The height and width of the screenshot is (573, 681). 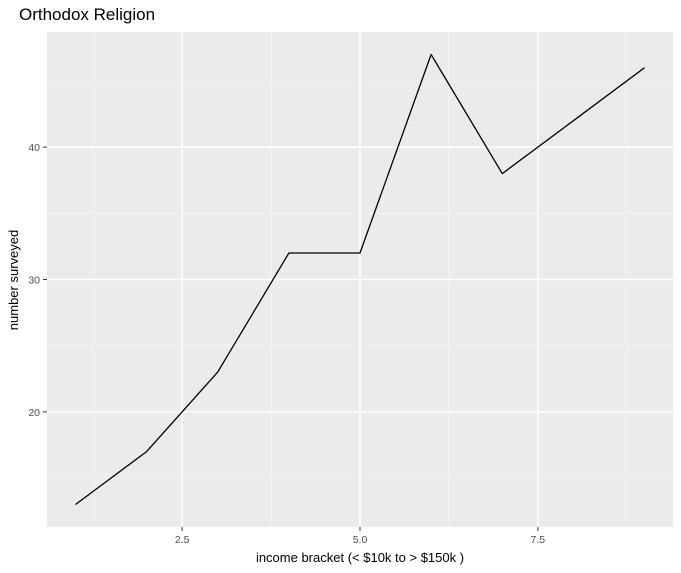 What do you see at coordinates (34, 148) in the screenshot?
I see `y-tick-label: 40` at bounding box center [34, 148].